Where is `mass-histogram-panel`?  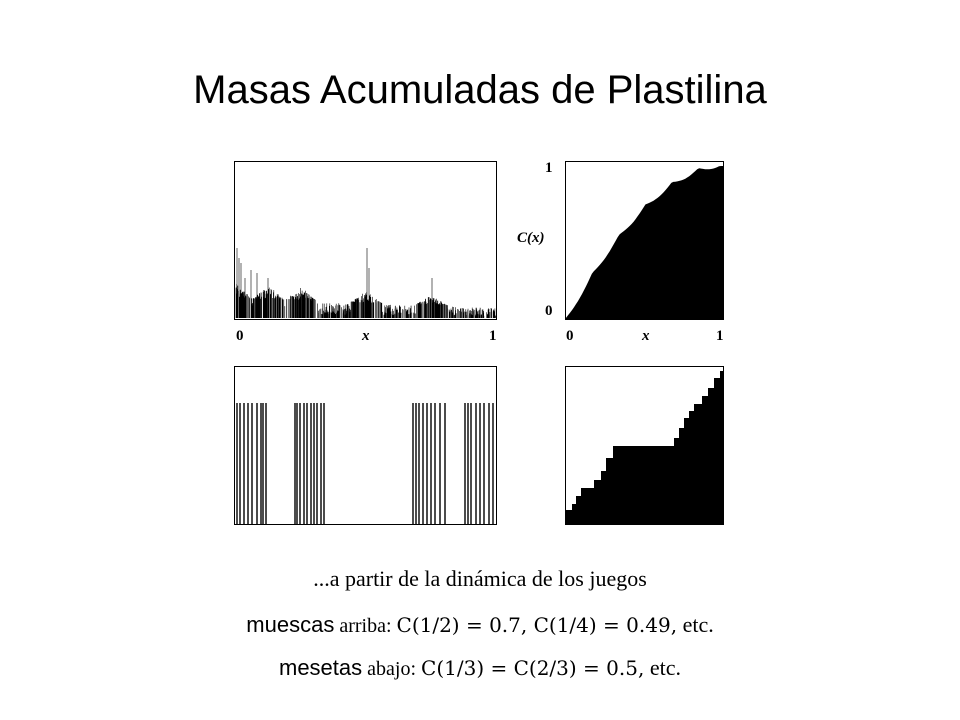 mass-histogram-panel is located at coordinates (365, 240).